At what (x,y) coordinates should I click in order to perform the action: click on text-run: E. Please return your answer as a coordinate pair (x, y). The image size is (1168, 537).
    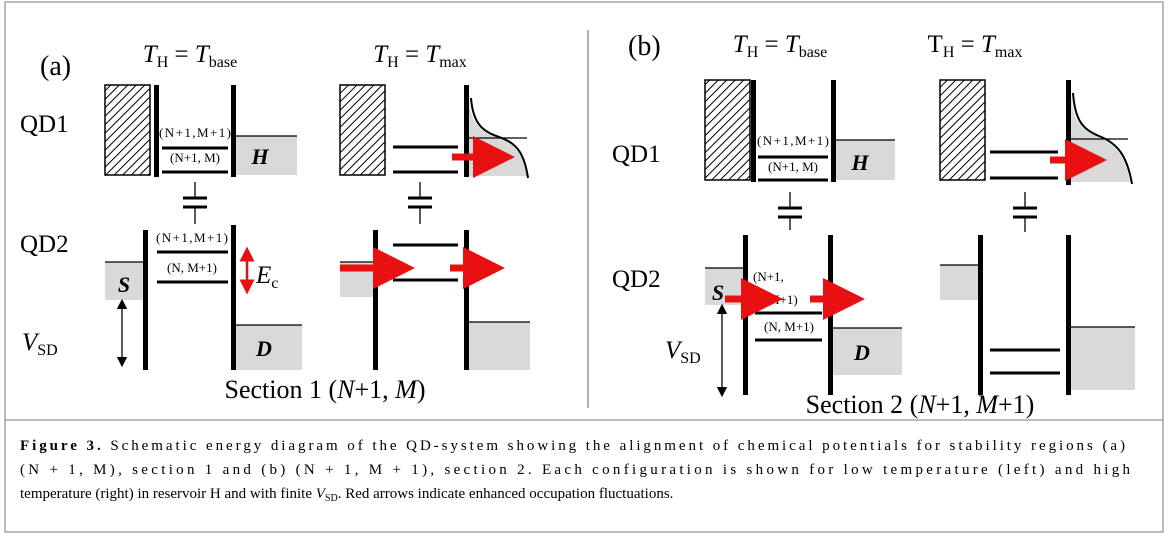
    Looking at the image, I should click on (263, 275).